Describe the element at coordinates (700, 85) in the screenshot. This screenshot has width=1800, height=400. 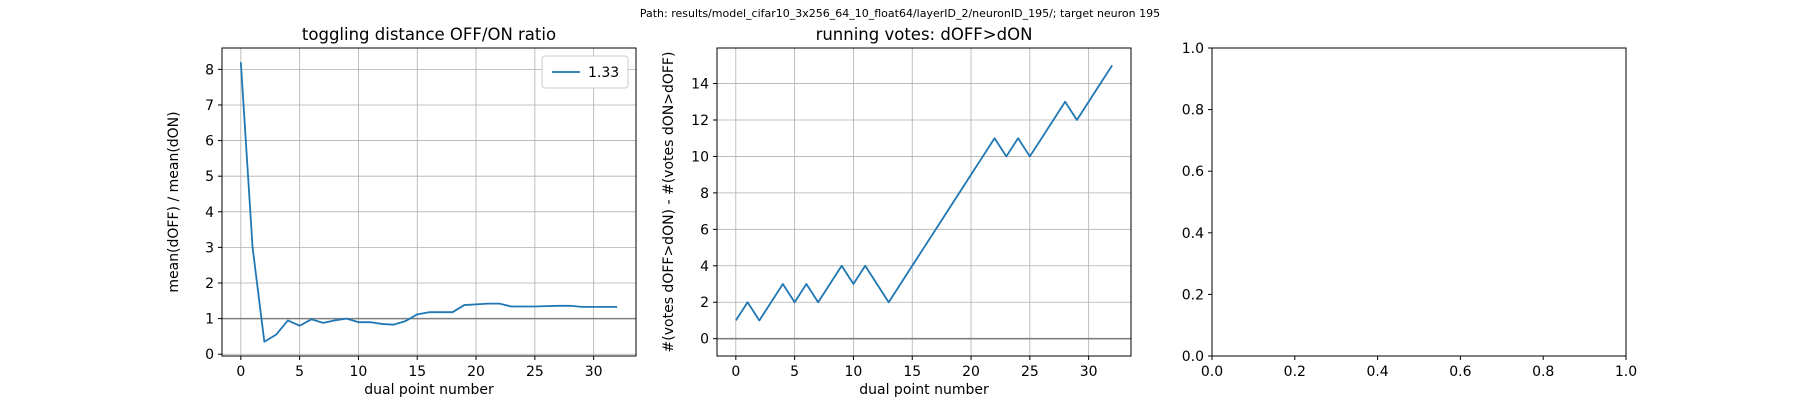
I see `y-tick-label: 14` at that location.